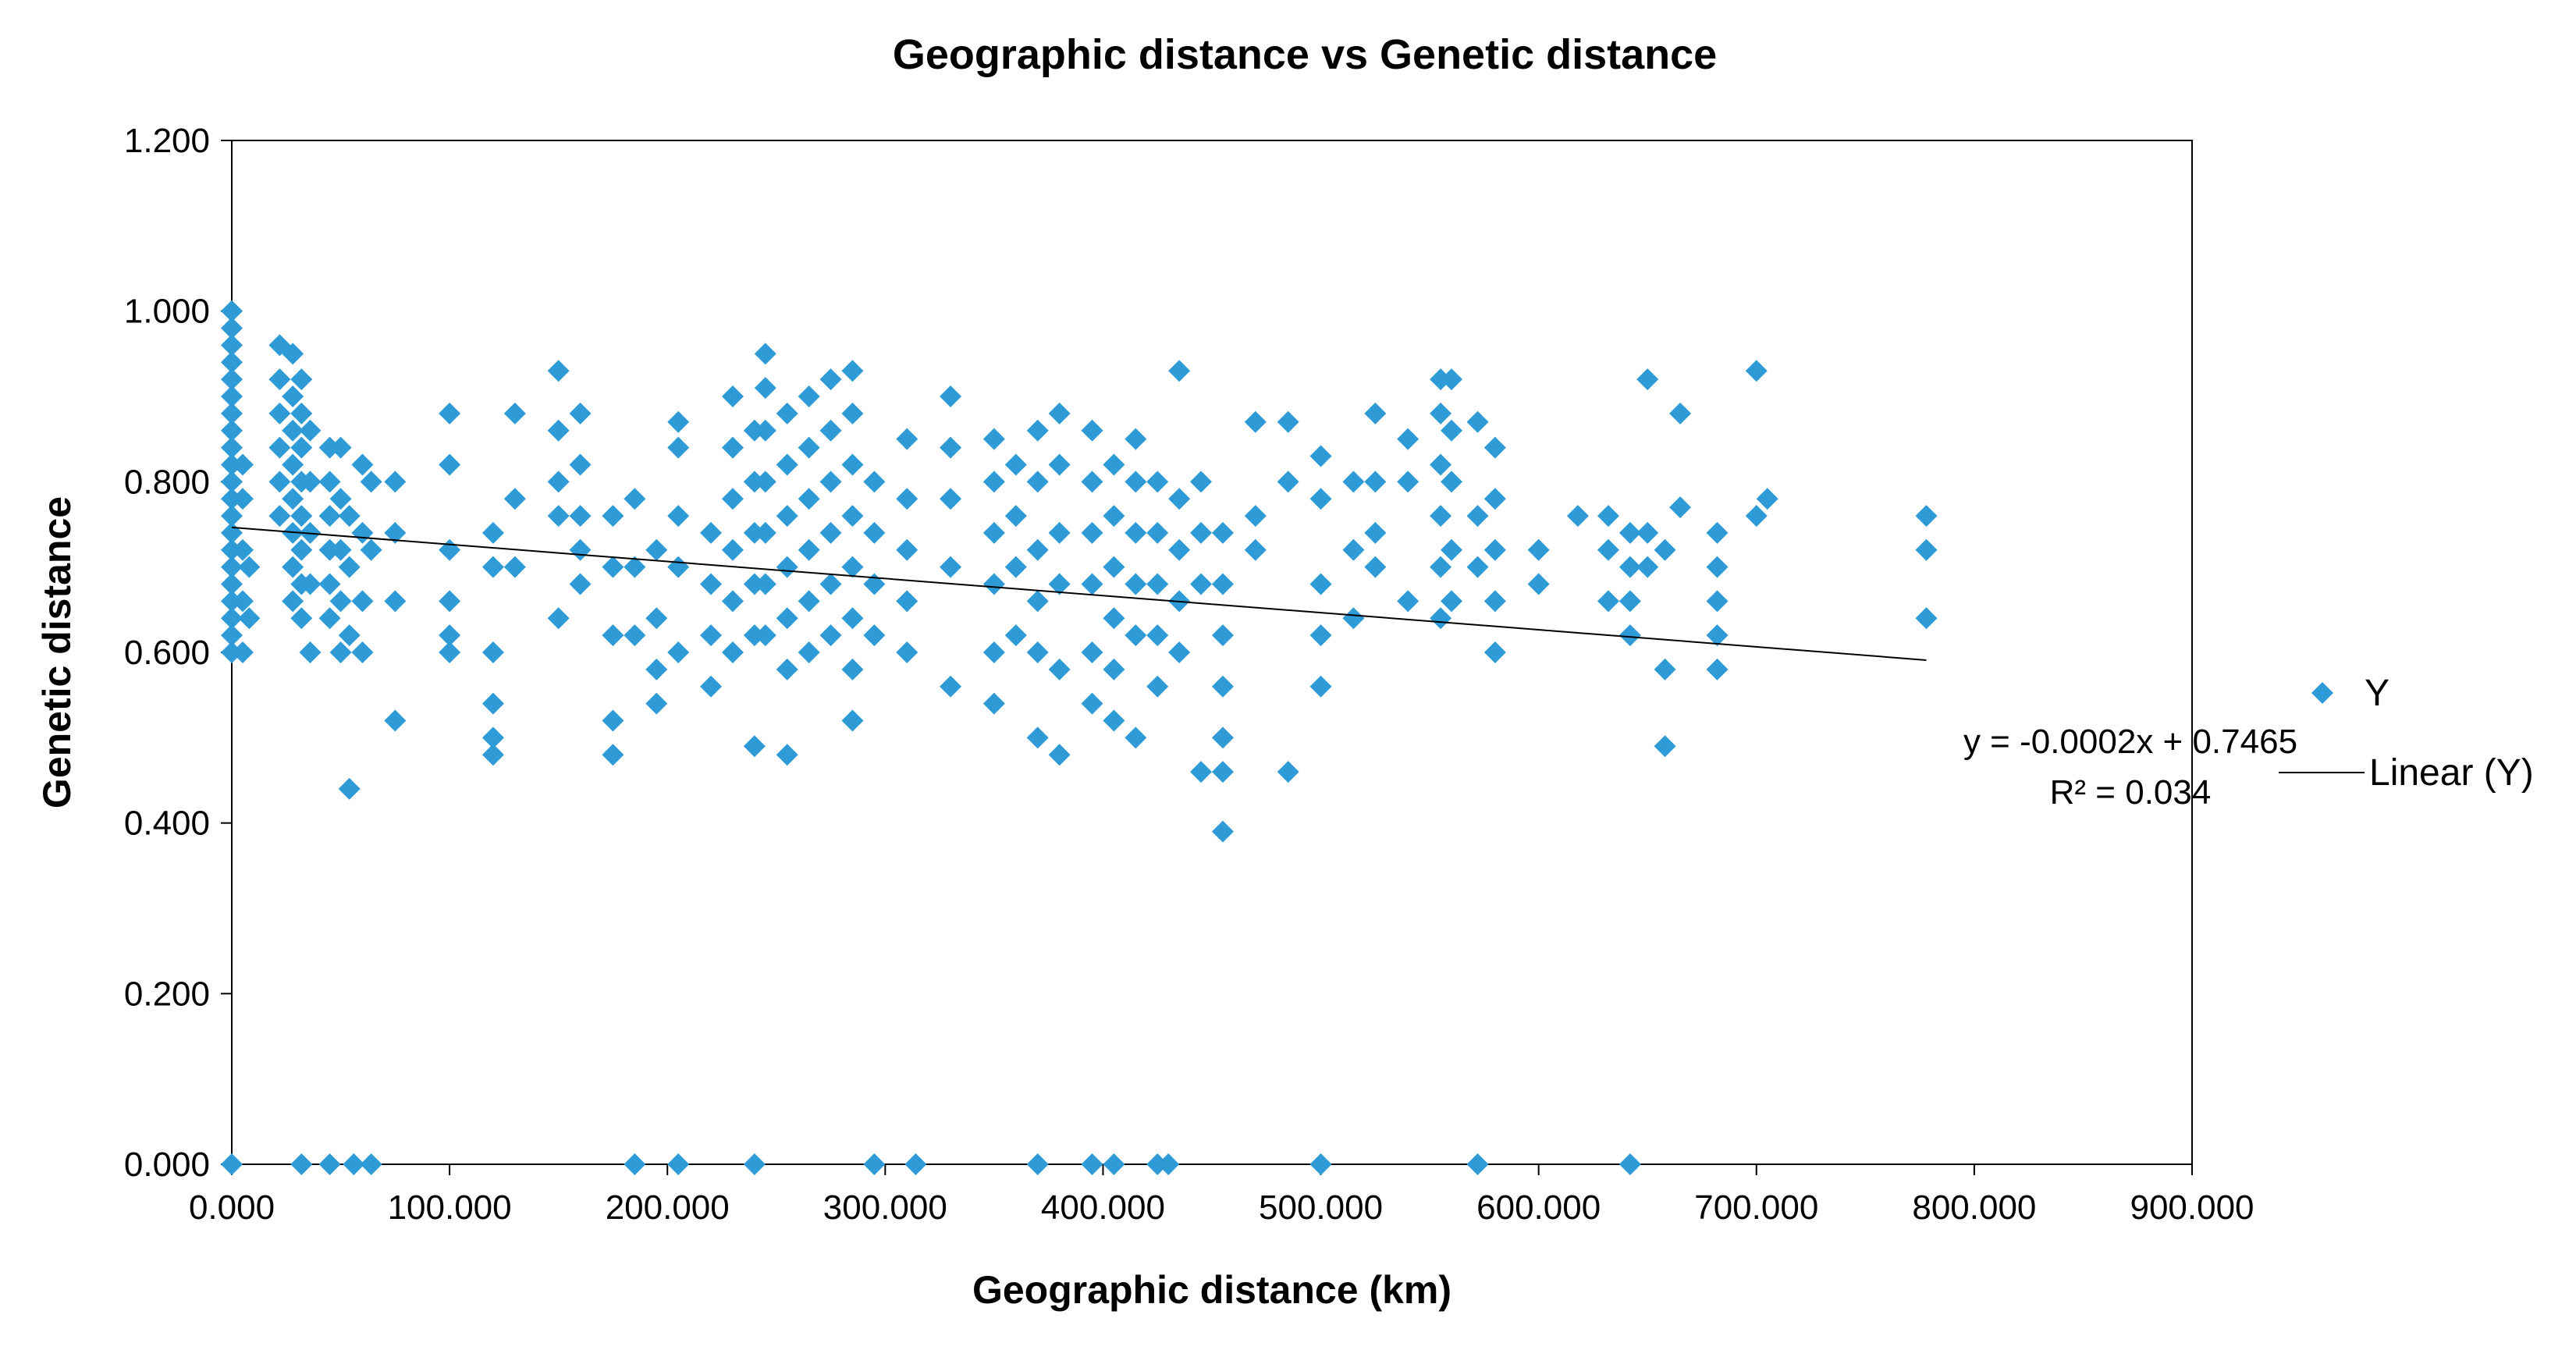 The height and width of the screenshot is (1350, 2576). Describe the element at coordinates (232, 1207) in the screenshot. I see `x-tick-label: 0.000` at that location.